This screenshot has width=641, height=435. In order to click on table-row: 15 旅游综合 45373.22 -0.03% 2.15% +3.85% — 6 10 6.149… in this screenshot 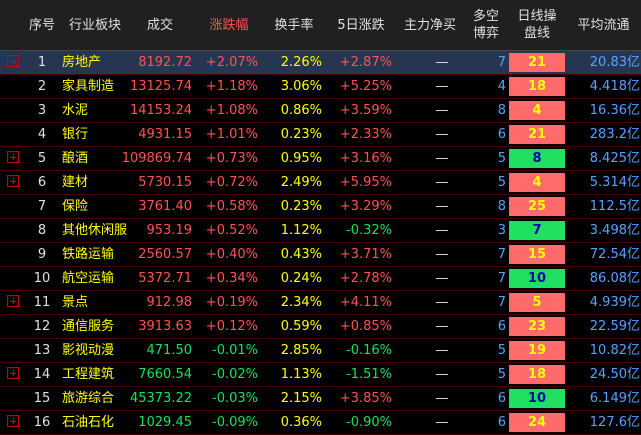, I will do `click(320, 399)`.